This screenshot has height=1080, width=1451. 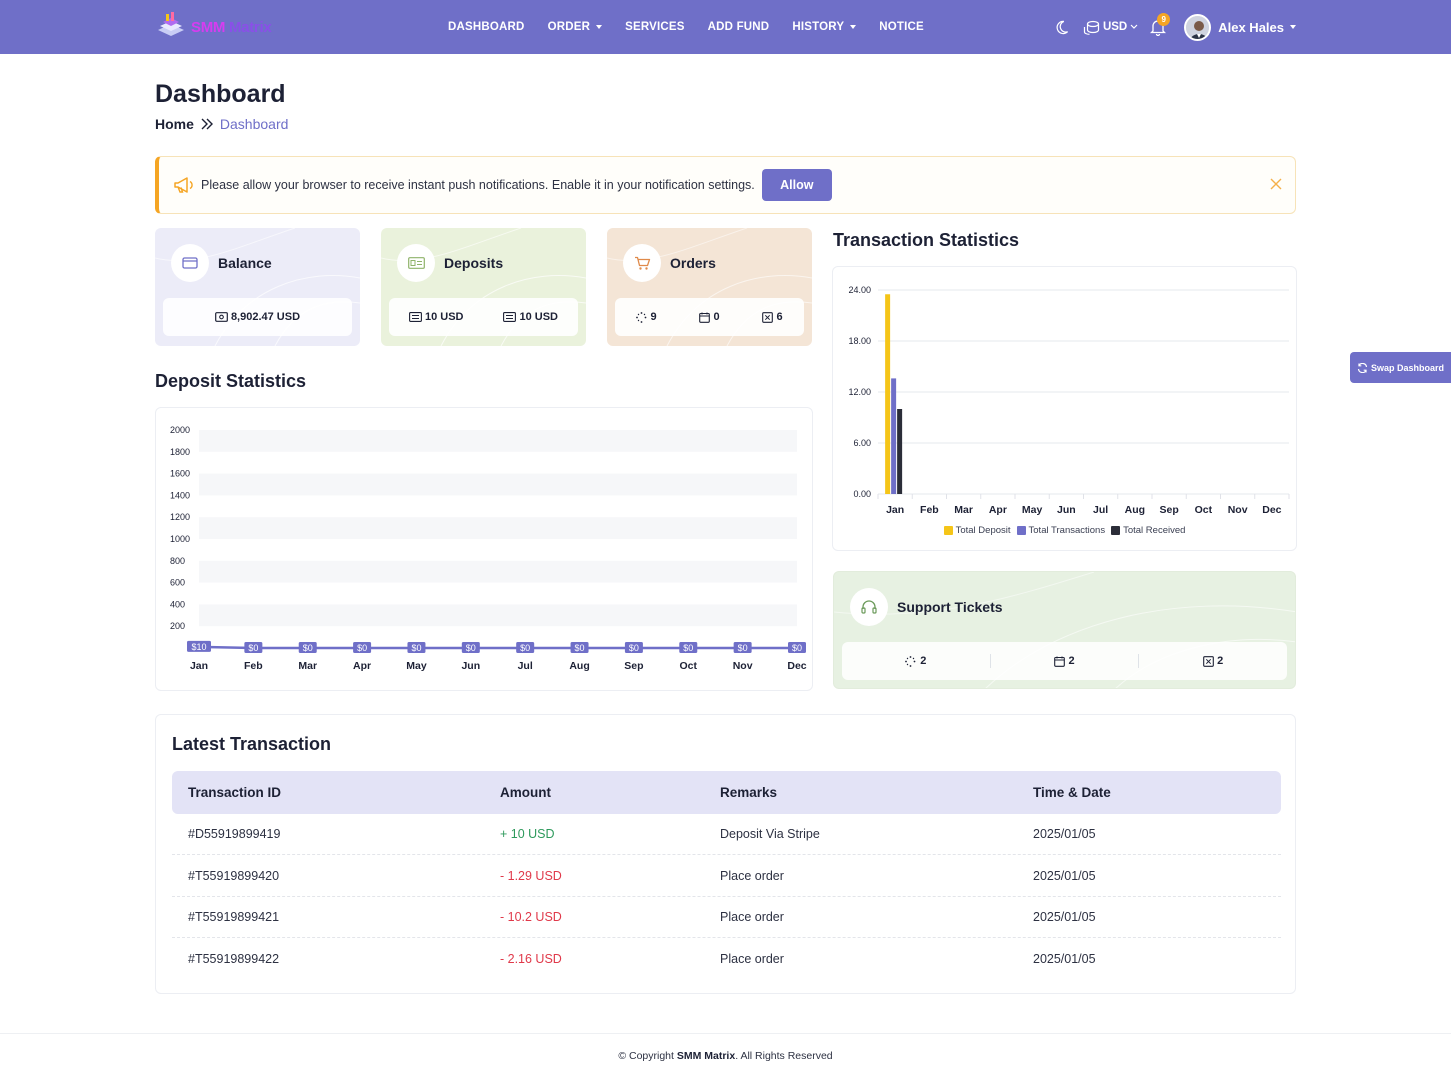 I want to click on cell-transaction-id: #T55919899420, so click(x=234, y=875).